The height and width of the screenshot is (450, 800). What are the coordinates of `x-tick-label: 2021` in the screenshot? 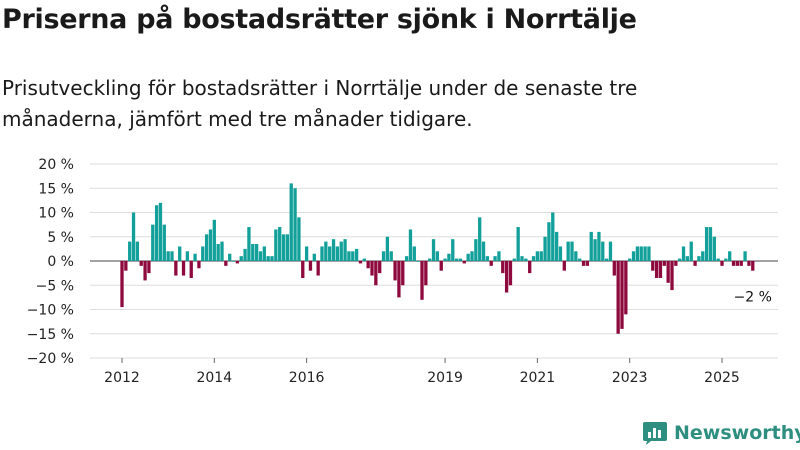 It's located at (538, 378).